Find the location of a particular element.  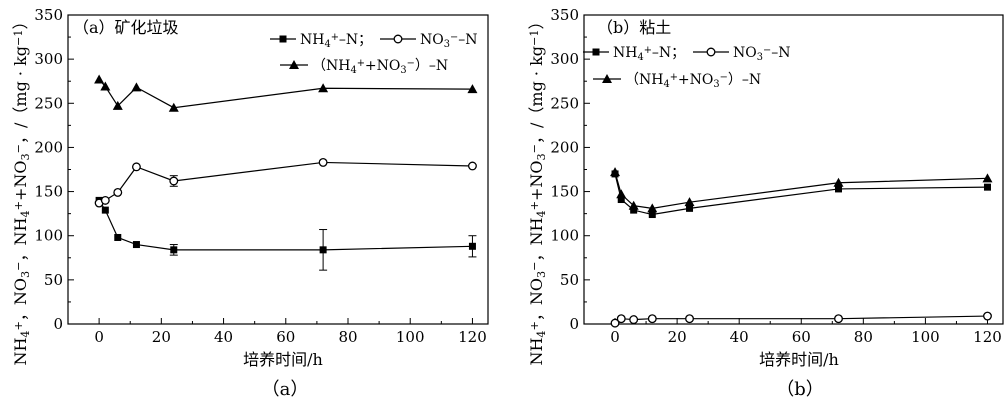

panel-caption: （a） is located at coordinates (285, 389).